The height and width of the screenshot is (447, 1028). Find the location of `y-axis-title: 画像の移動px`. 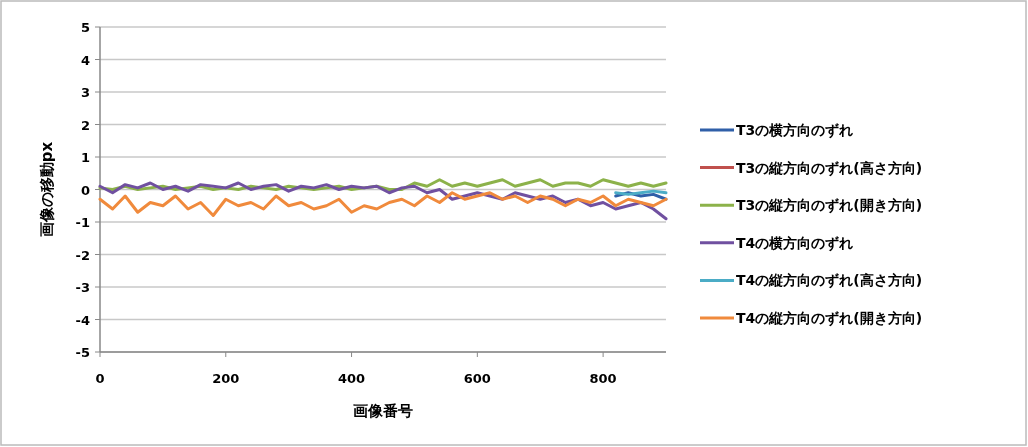

y-axis-title: 画像の移動px is located at coordinates (47, 189).